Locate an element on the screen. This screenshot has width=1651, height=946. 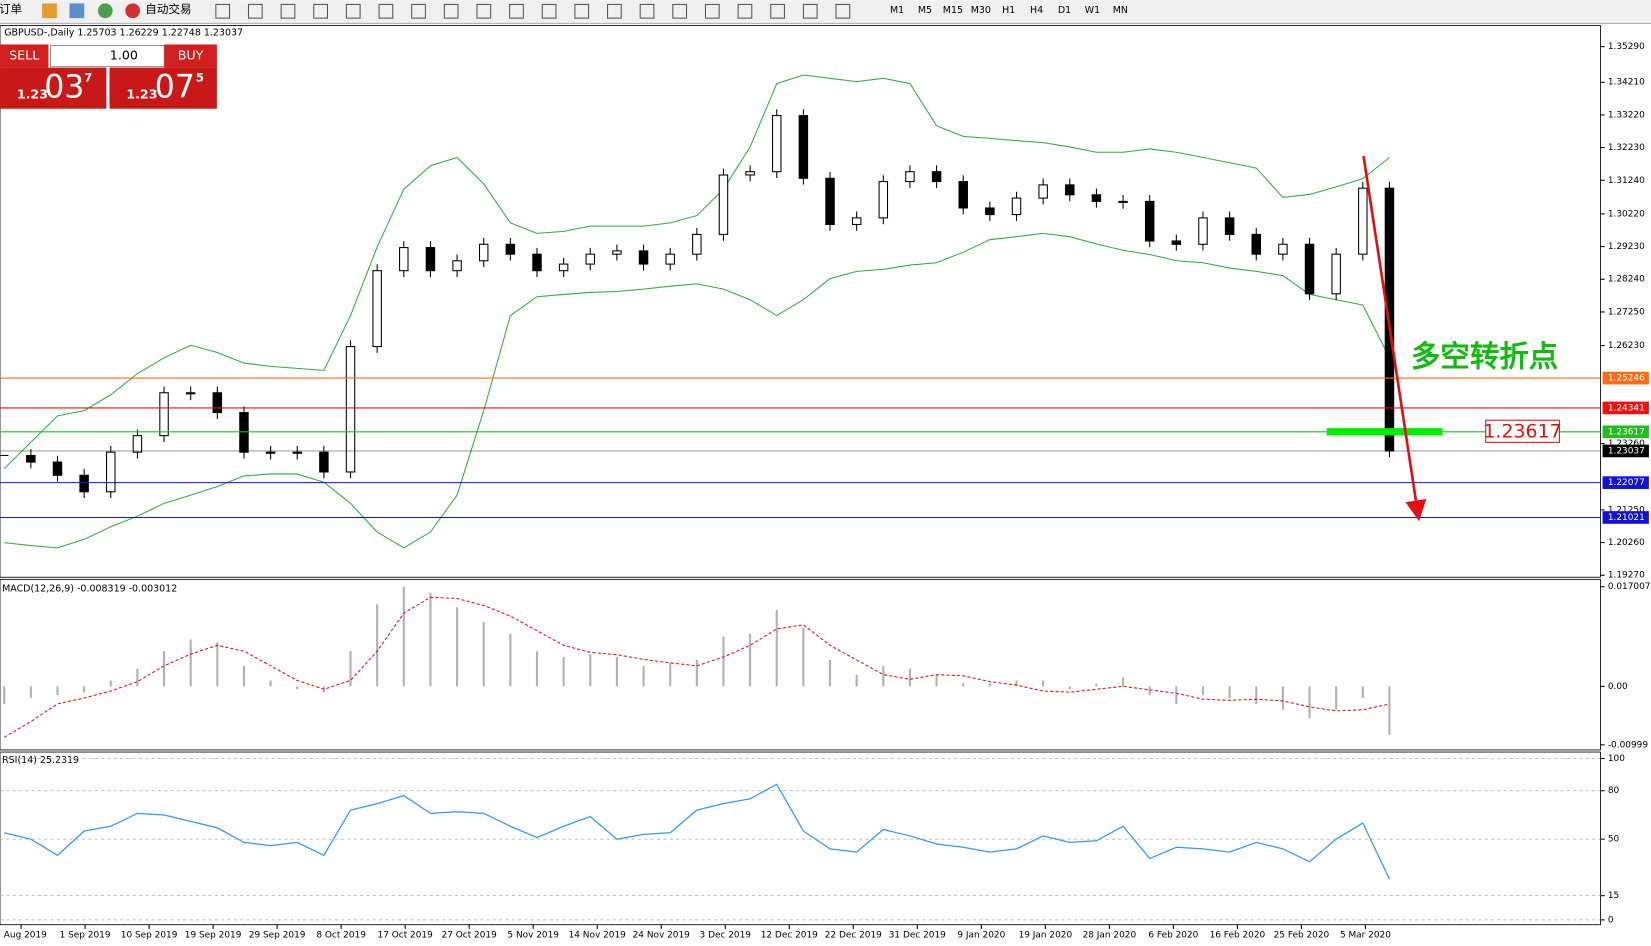
y-tick-label: 0 is located at coordinates (1611, 920).